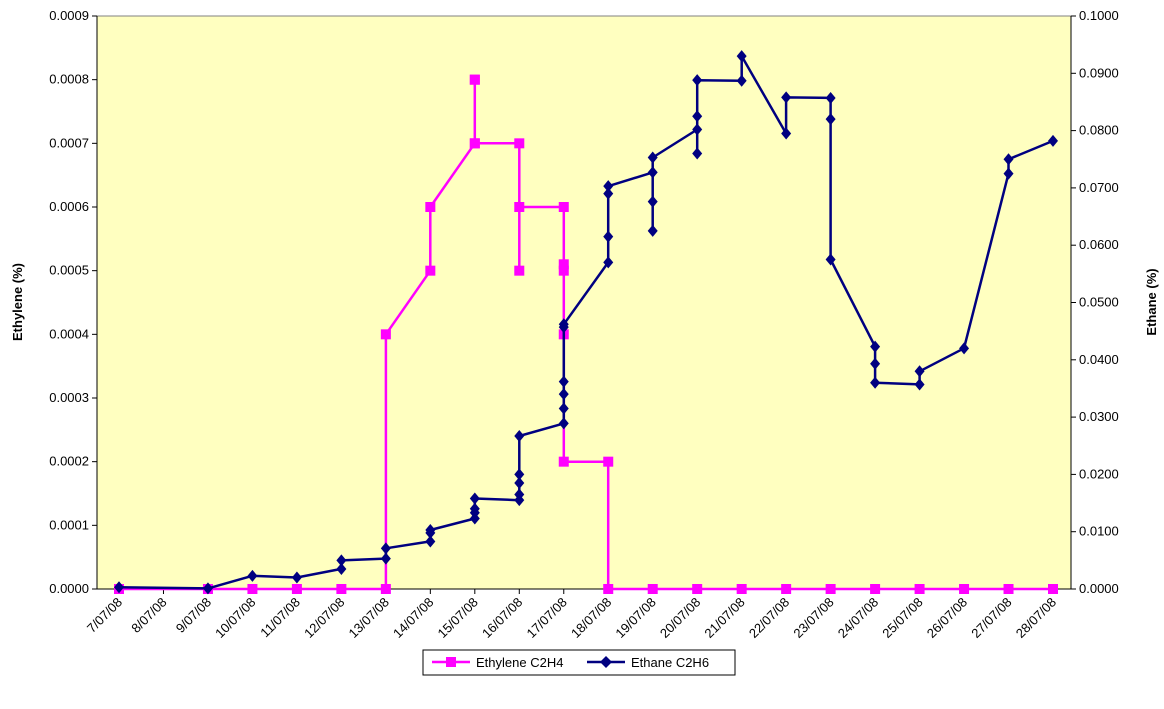  Describe the element at coordinates (813, 618) in the screenshot. I see `x-tick-label: 23/07/08` at that location.